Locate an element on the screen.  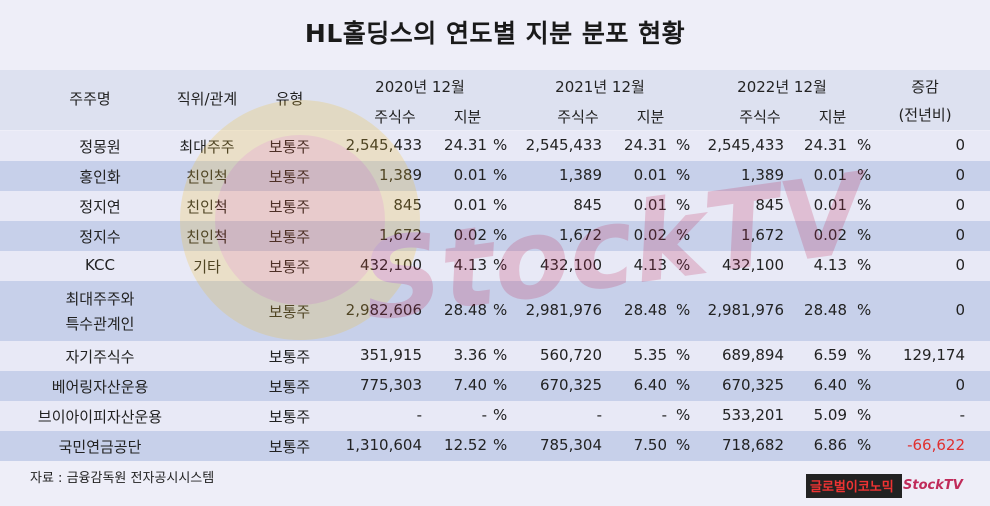
cell-change: 129,174 is located at coordinates (933, 355).